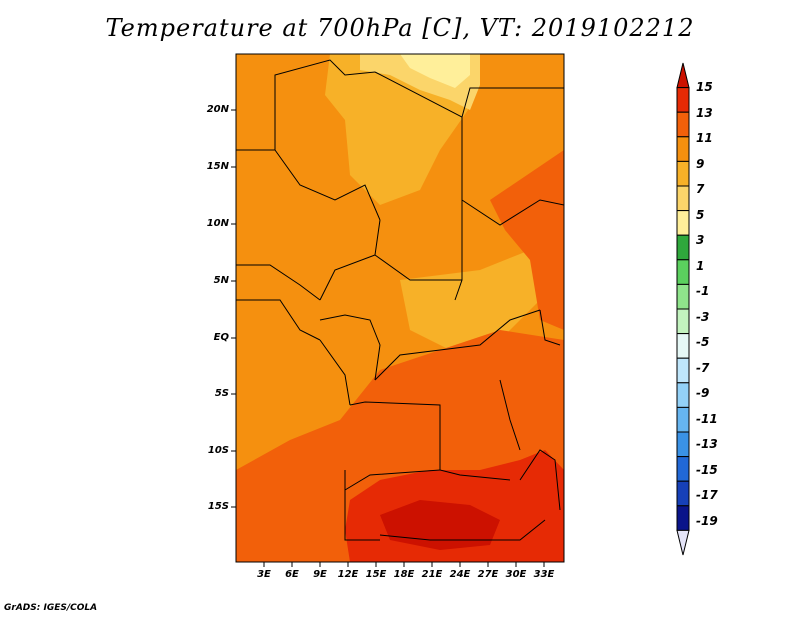  I want to click on colorbar, so click(683, 309).